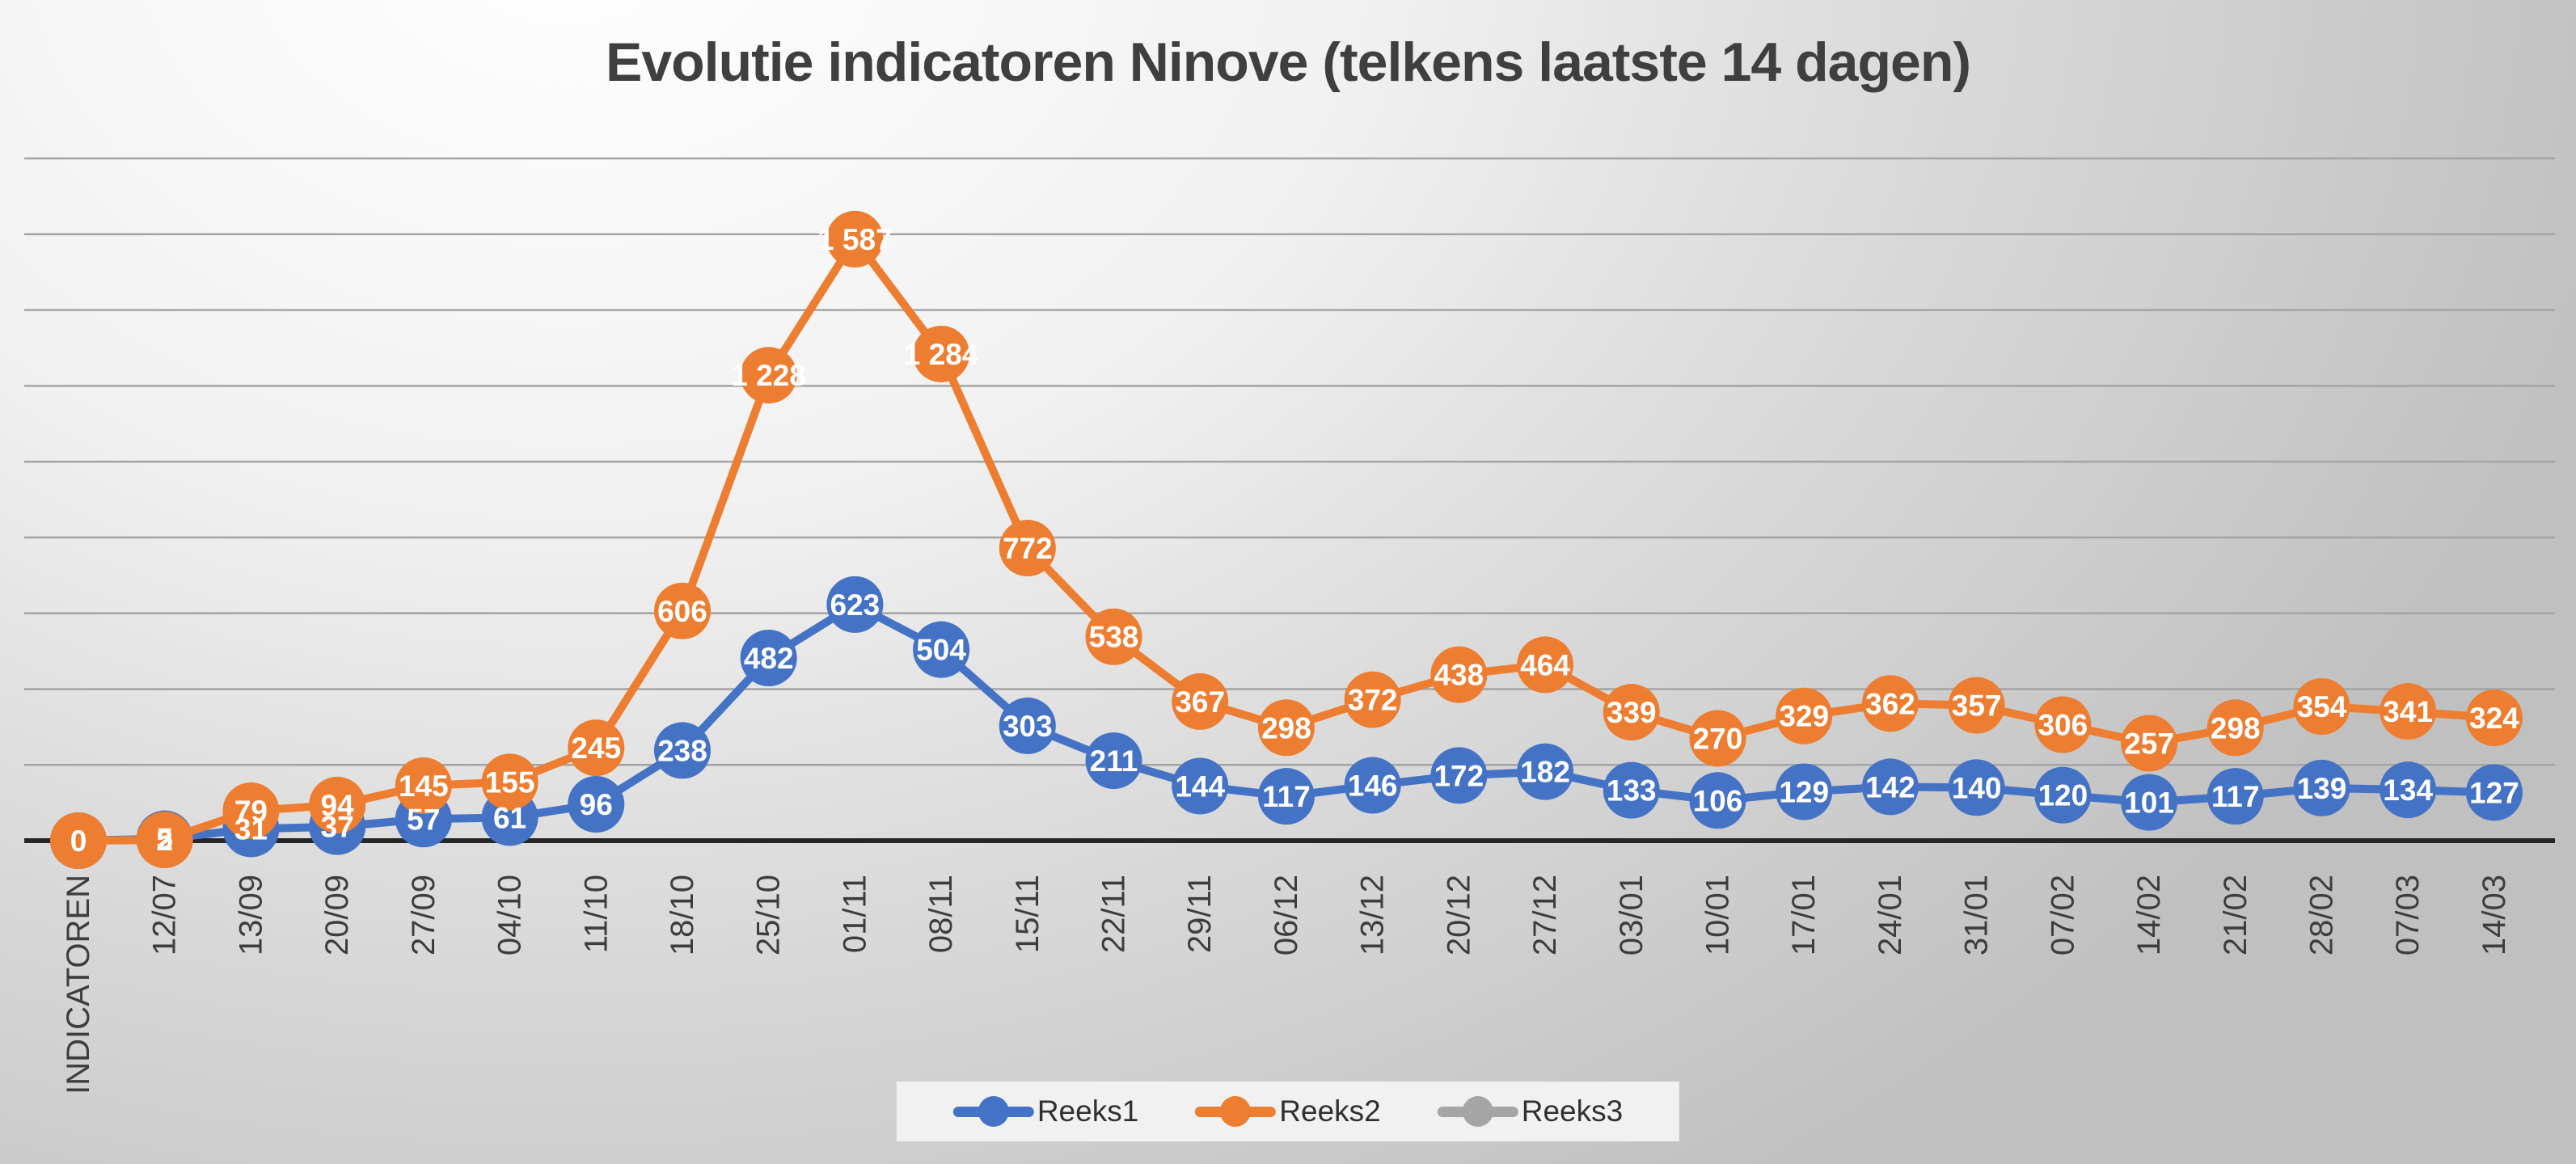 This screenshot has width=2576, height=1164. What do you see at coordinates (1458, 915) in the screenshot?
I see `x-axis-tick-label: 20/12` at bounding box center [1458, 915].